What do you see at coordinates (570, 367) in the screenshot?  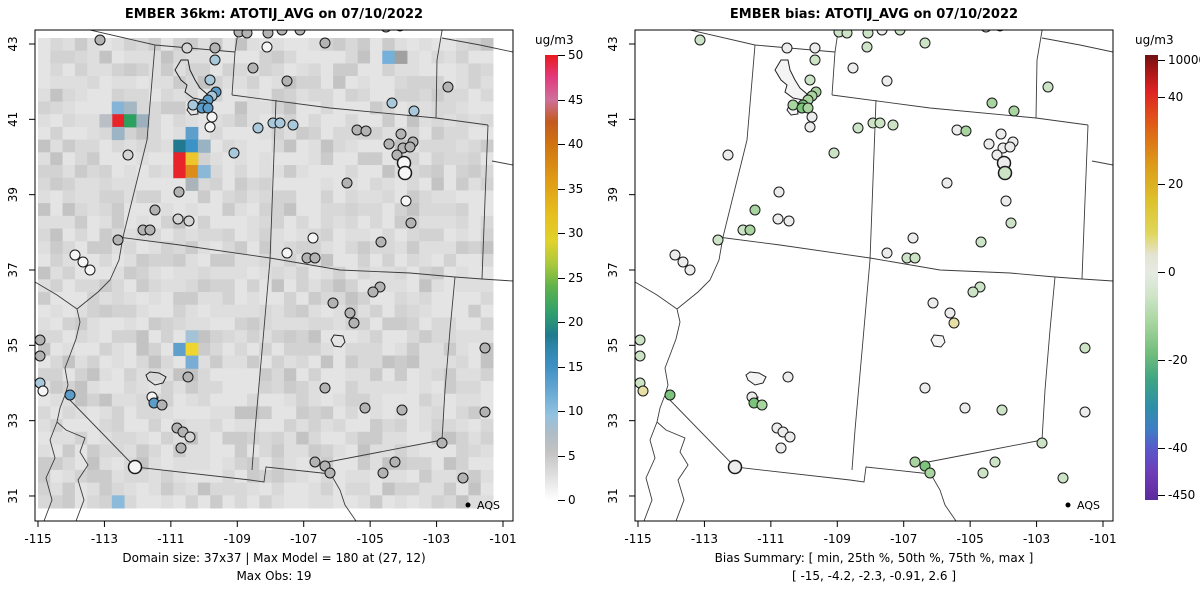 I see `colorbar-tick: 15` at bounding box center [570, 367].